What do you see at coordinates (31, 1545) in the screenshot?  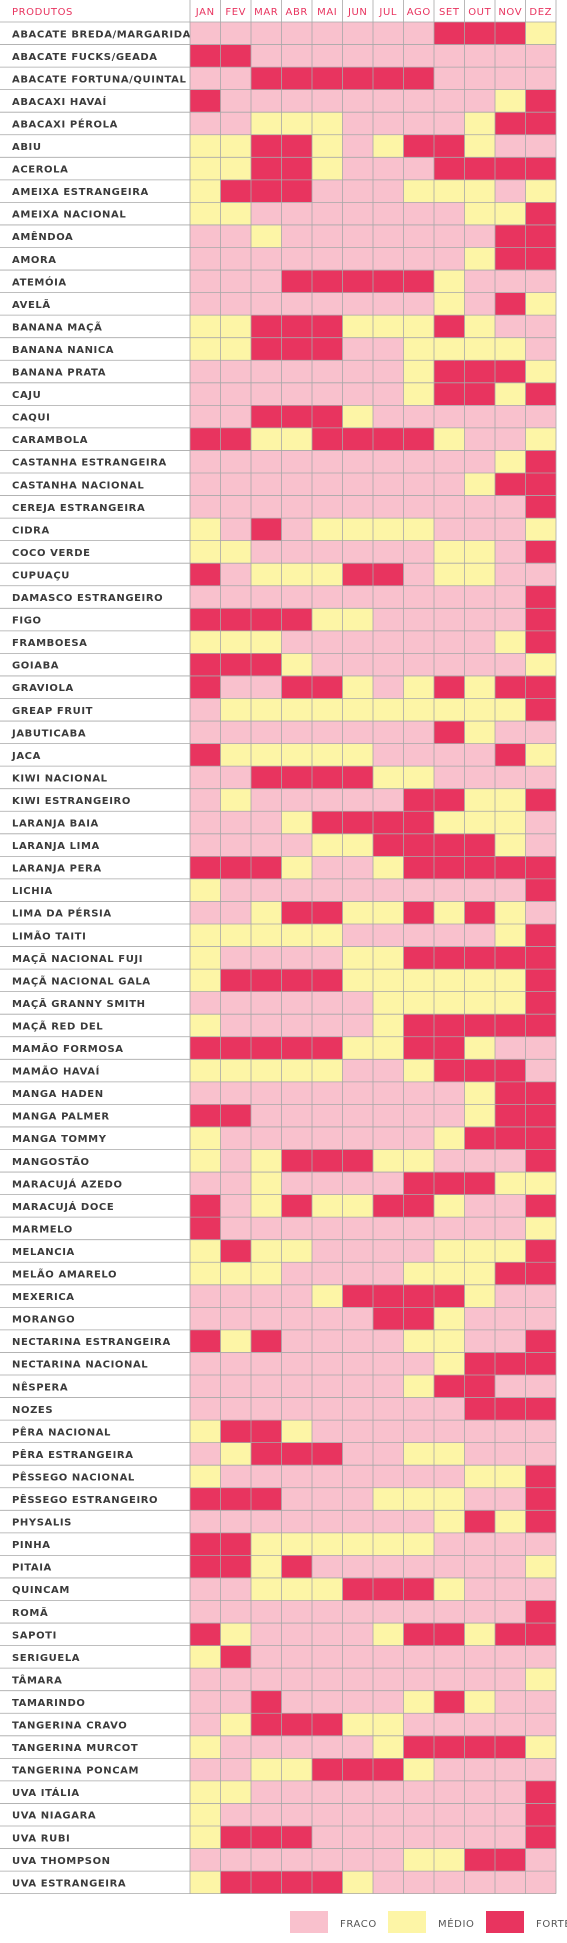 I see `product-label: PINHA` at bounding box center [31, 1545].